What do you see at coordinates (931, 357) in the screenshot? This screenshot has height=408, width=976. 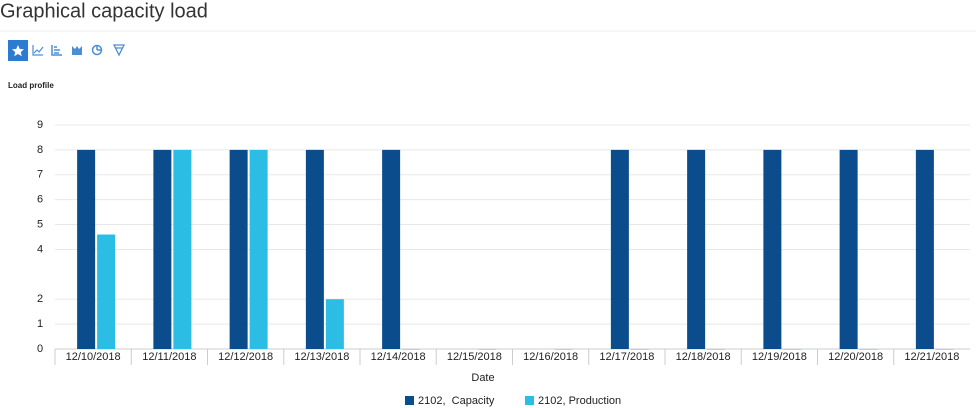 I see `x-tick-label: 12/21/2018` at bounding box center [931, 357].